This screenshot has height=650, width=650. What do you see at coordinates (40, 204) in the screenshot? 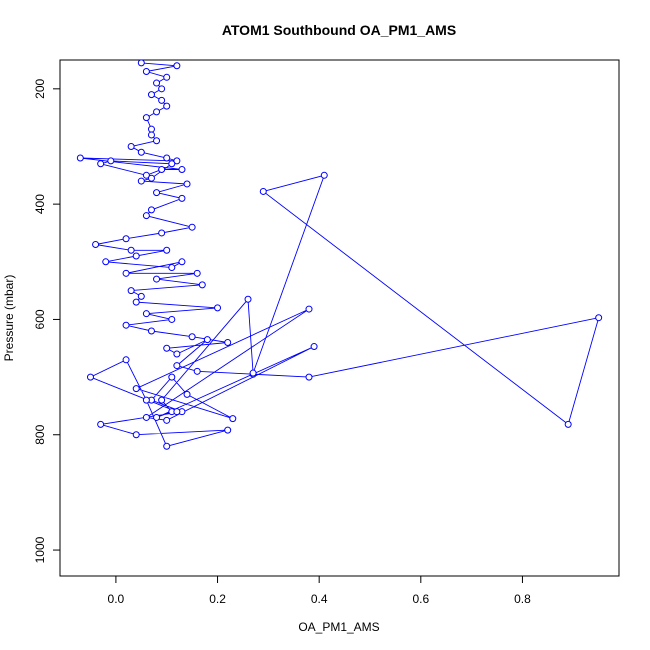
I see `y-tick-label: 400` at bounding box center [40, 204].